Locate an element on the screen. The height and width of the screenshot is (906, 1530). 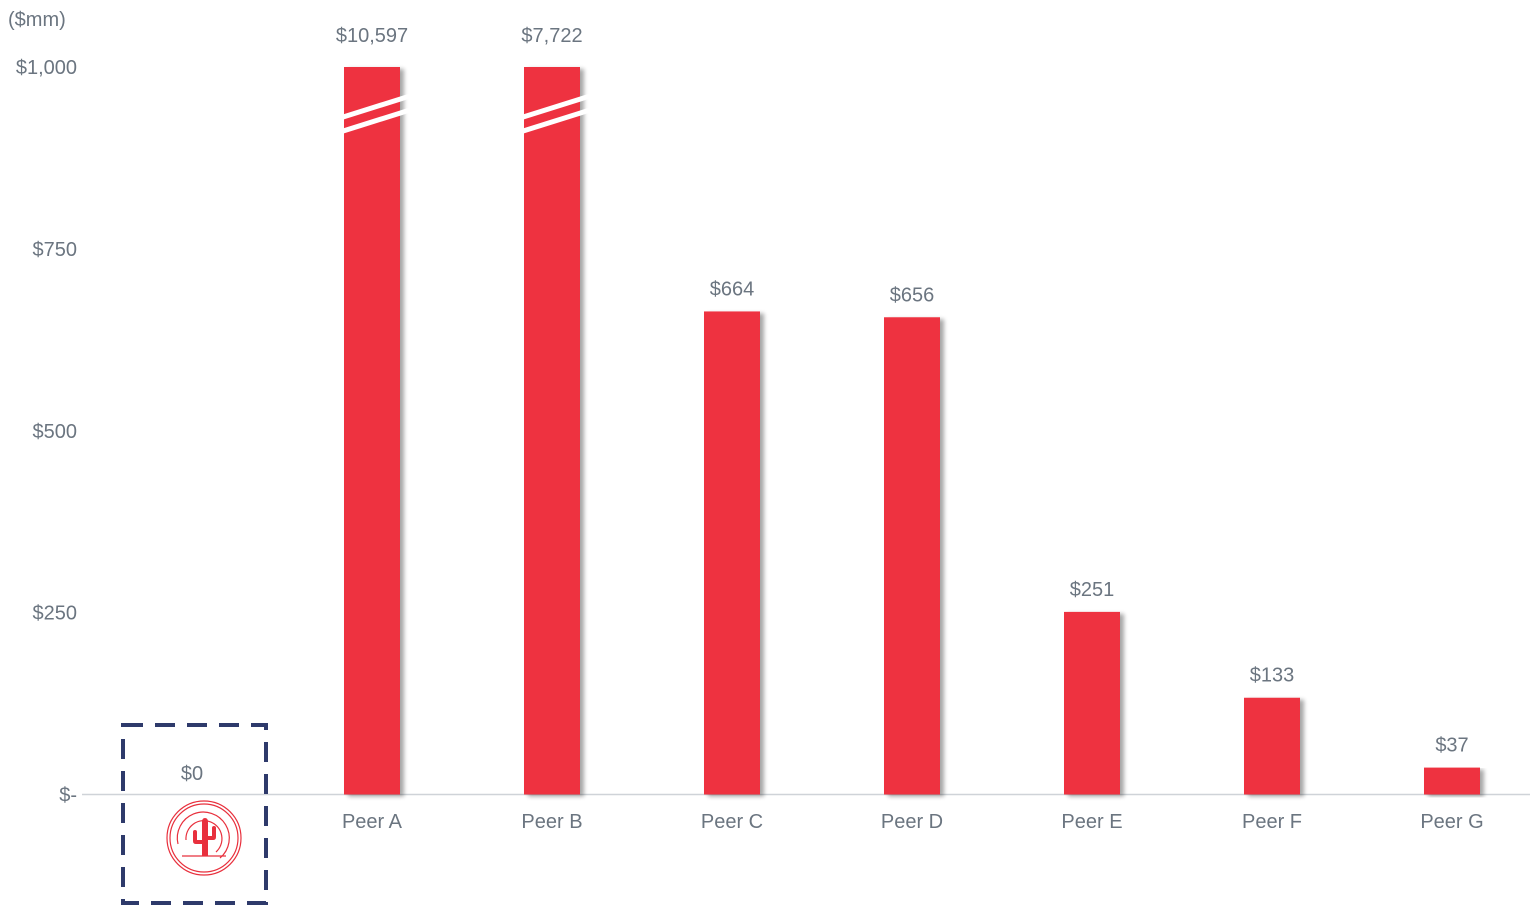
y-tick-label: $750 is located at coordinates (55, 250).